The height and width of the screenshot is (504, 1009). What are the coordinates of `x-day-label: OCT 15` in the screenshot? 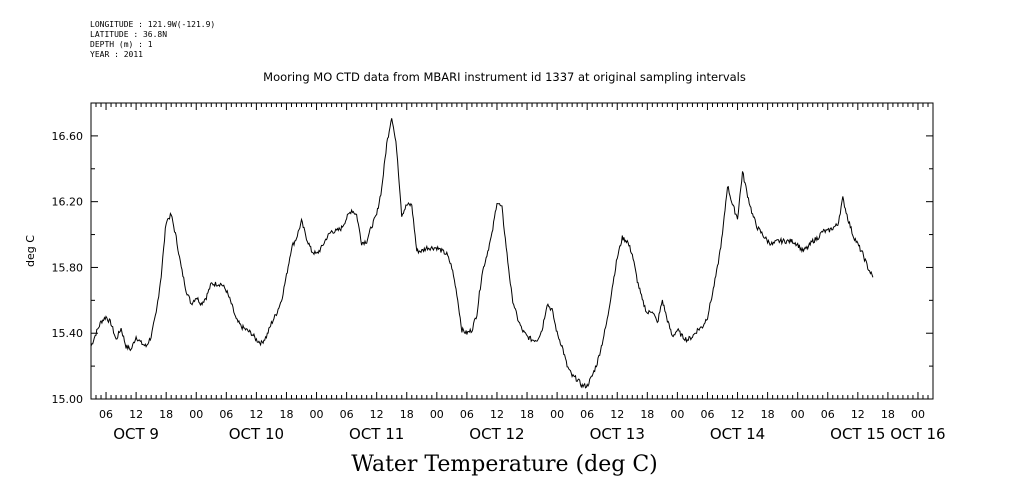 It's located at (857, 434).